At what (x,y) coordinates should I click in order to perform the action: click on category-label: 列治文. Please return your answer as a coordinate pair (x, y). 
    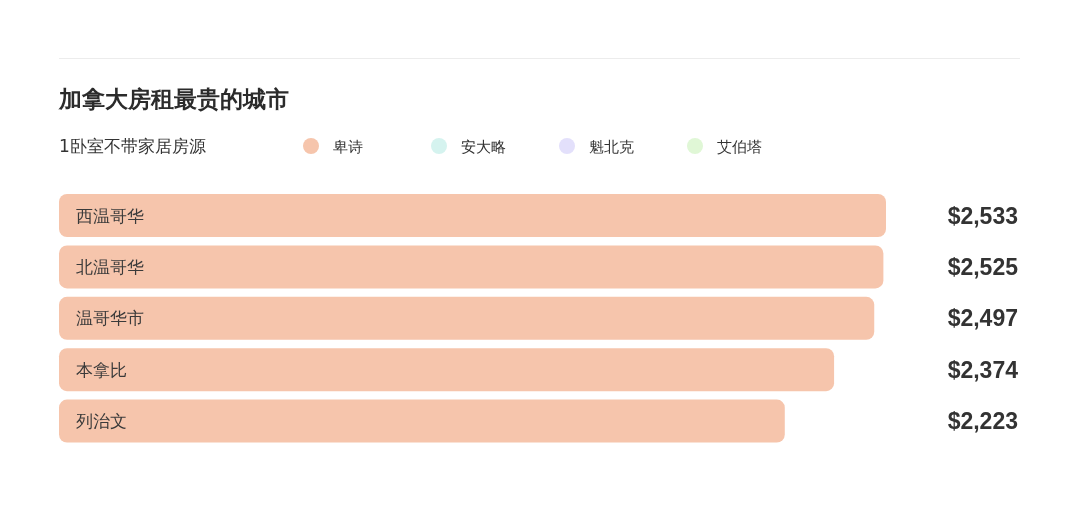
    Looking at the image, I should click on (101, 421).